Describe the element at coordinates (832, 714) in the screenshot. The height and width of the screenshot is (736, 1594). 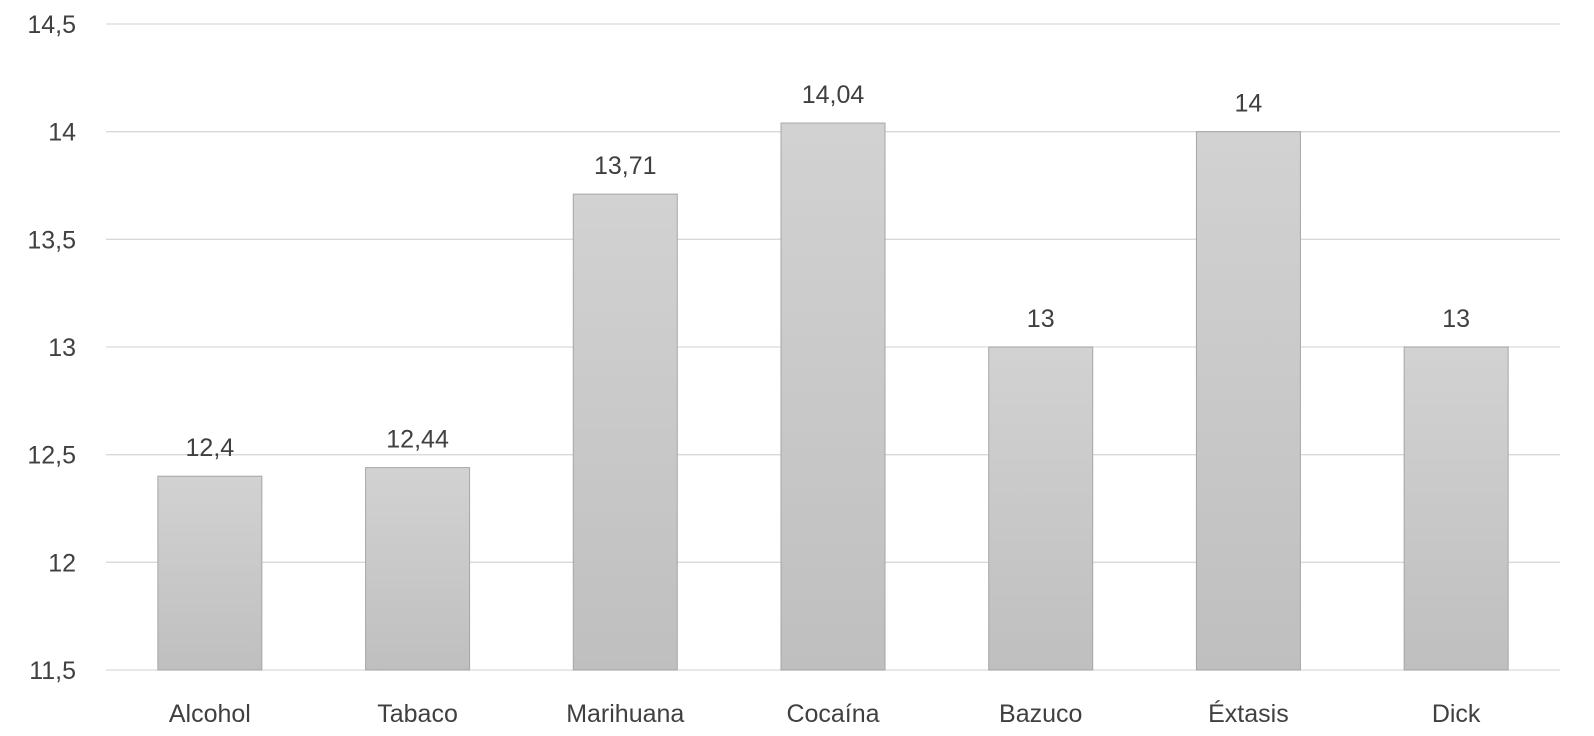
I see `x-tick-label: Cocaína` at that location.